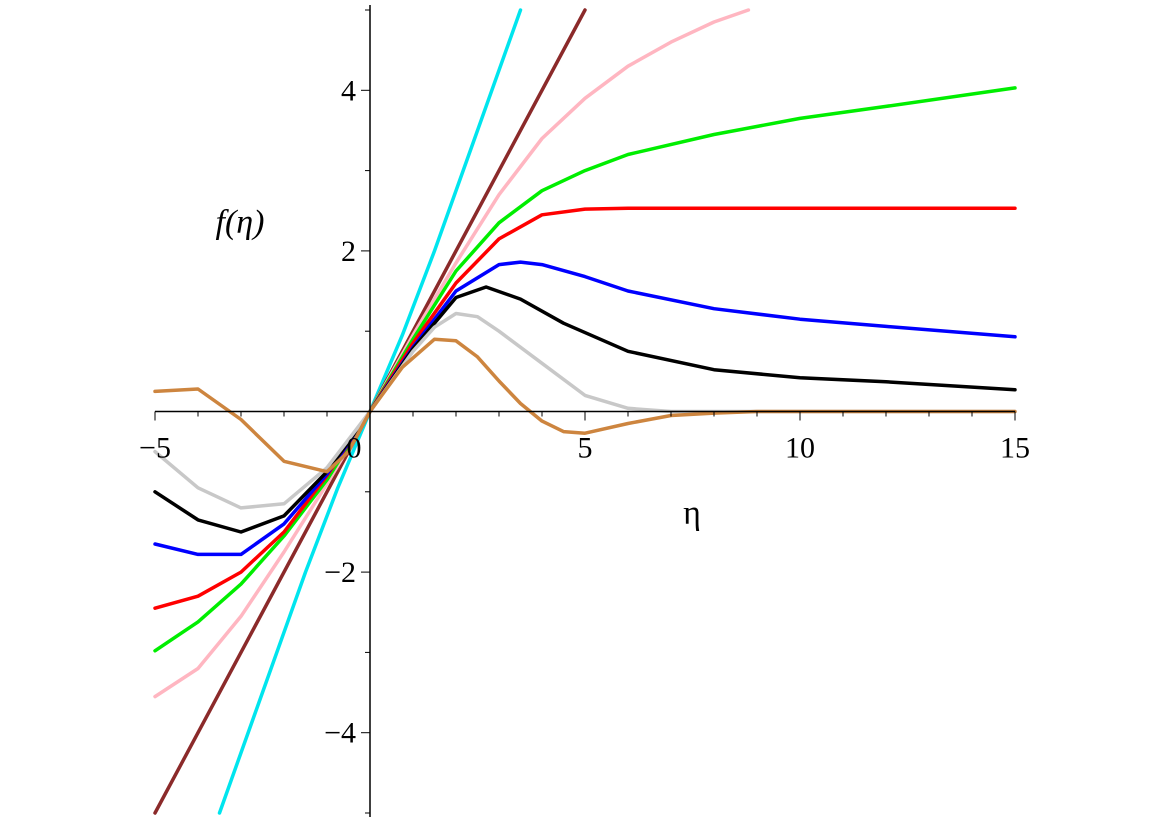  What do you see at coordinates (692, 513) in the screenshot?
I see `x-axis-label: η` at bounding box center [692, 513].